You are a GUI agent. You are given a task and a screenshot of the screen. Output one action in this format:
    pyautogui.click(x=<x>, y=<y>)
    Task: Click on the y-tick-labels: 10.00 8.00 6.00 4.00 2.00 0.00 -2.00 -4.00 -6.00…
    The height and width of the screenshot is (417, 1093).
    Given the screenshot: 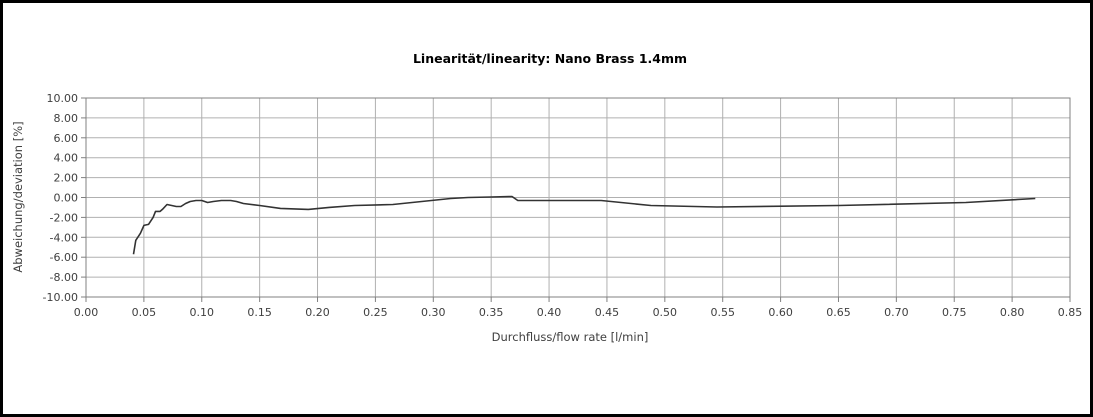 What is the action you would take?
    pyautogui.click(x=60, y=198)
    